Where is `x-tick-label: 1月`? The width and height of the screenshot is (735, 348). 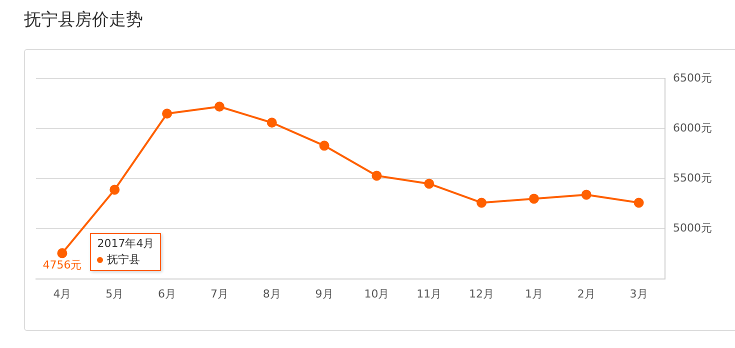
x-tick-label: 1月 is located at coordinates (533, 293).